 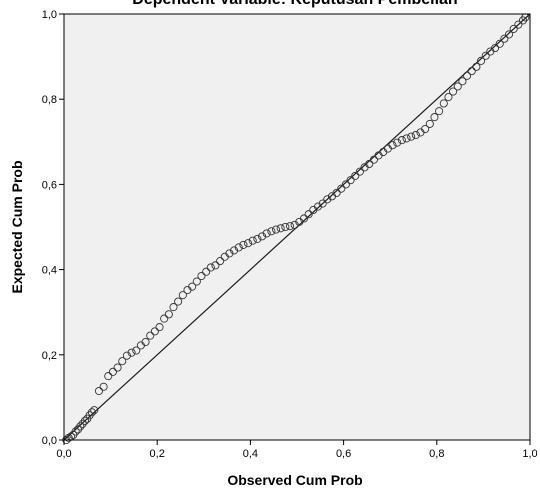 What do you see at coordinates (49, 15) in the screenshot?
I see `y-tick-label: 1,0` at bounding box center [49, 15].